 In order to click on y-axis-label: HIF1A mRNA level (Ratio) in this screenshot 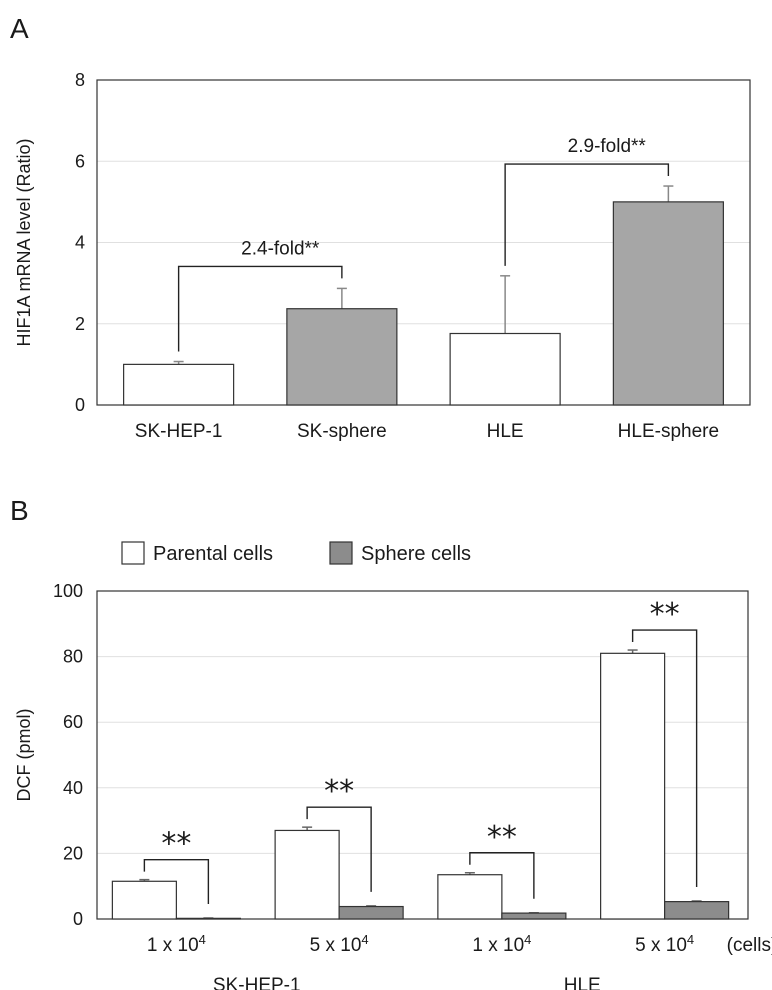, I will do `click(24, 242)`.